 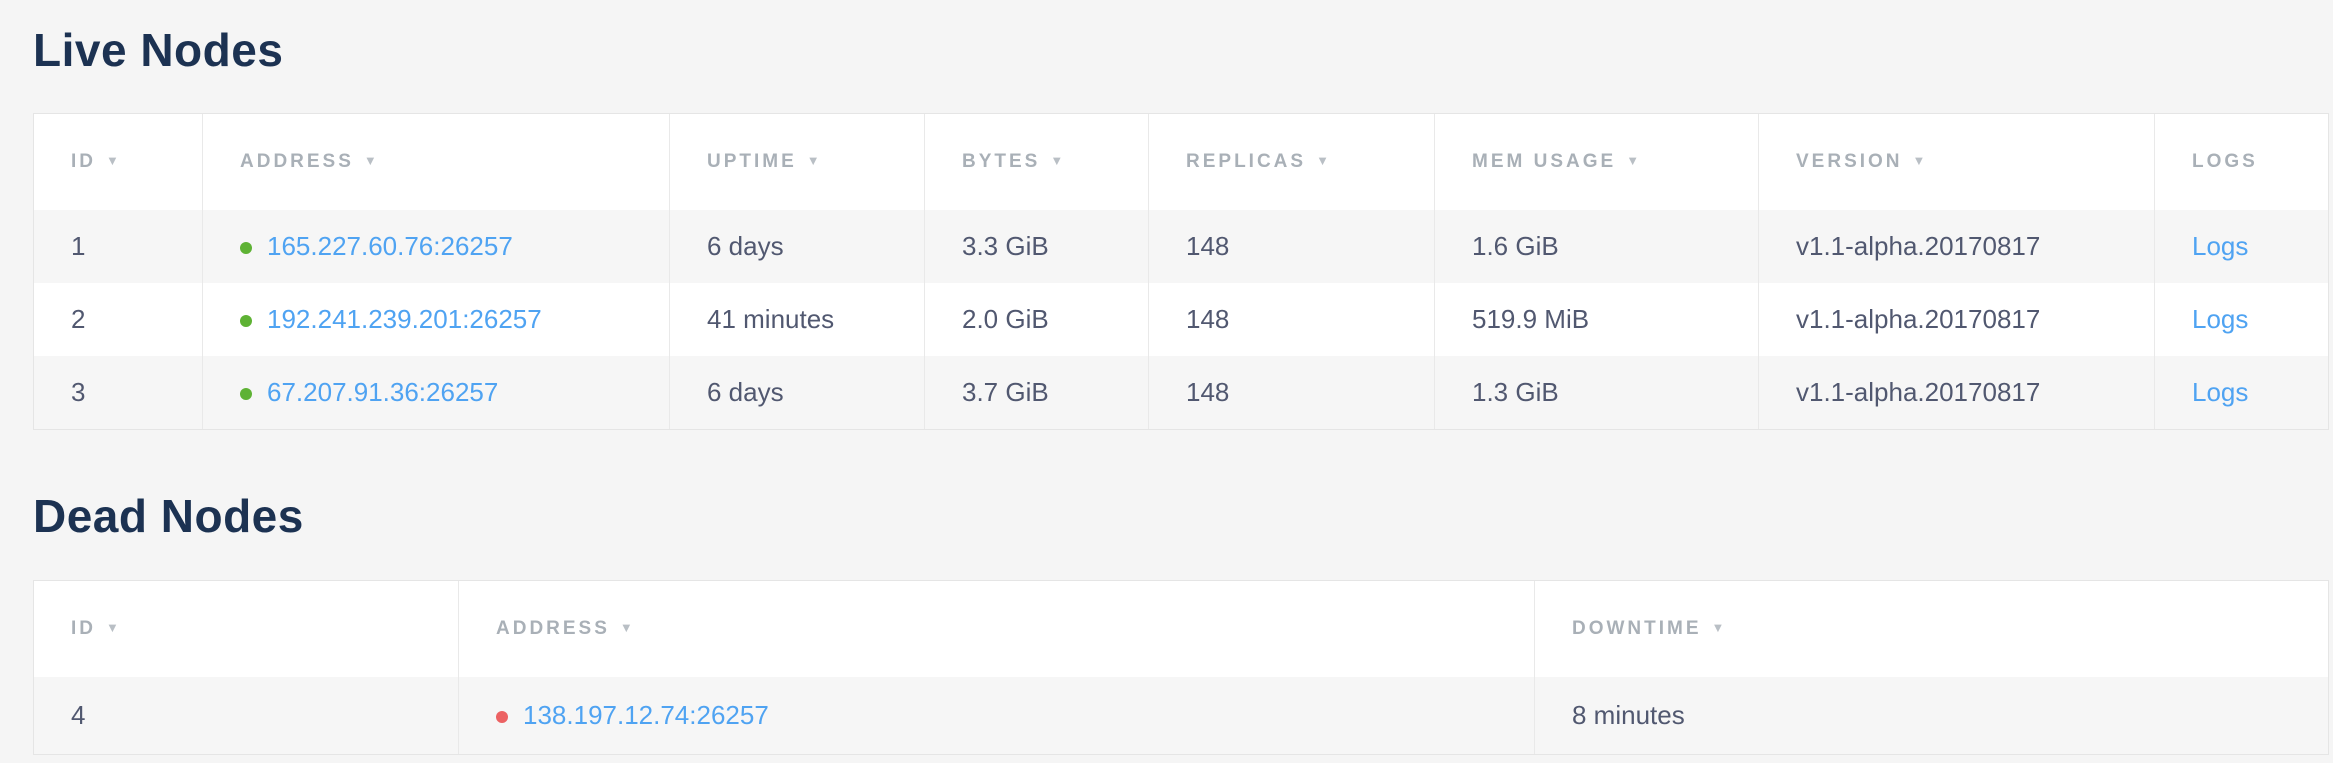 I want to click on node-address-cell: 165.227.60.76:26257, so click(x=435, y=247).